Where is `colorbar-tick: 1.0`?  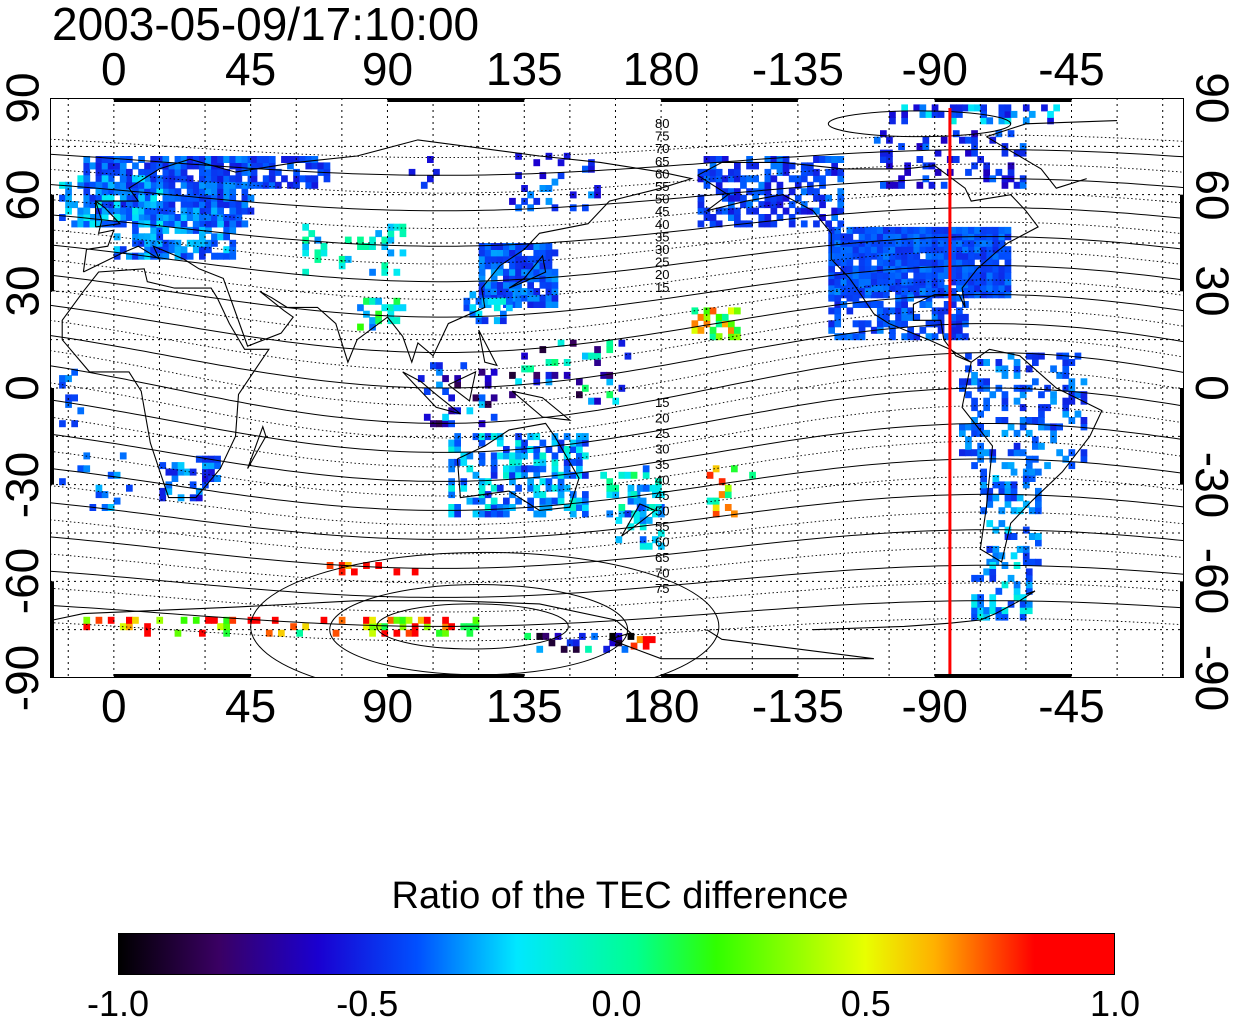
colorbar-tick: 1.0 is located at coordinates (1115, 1003).